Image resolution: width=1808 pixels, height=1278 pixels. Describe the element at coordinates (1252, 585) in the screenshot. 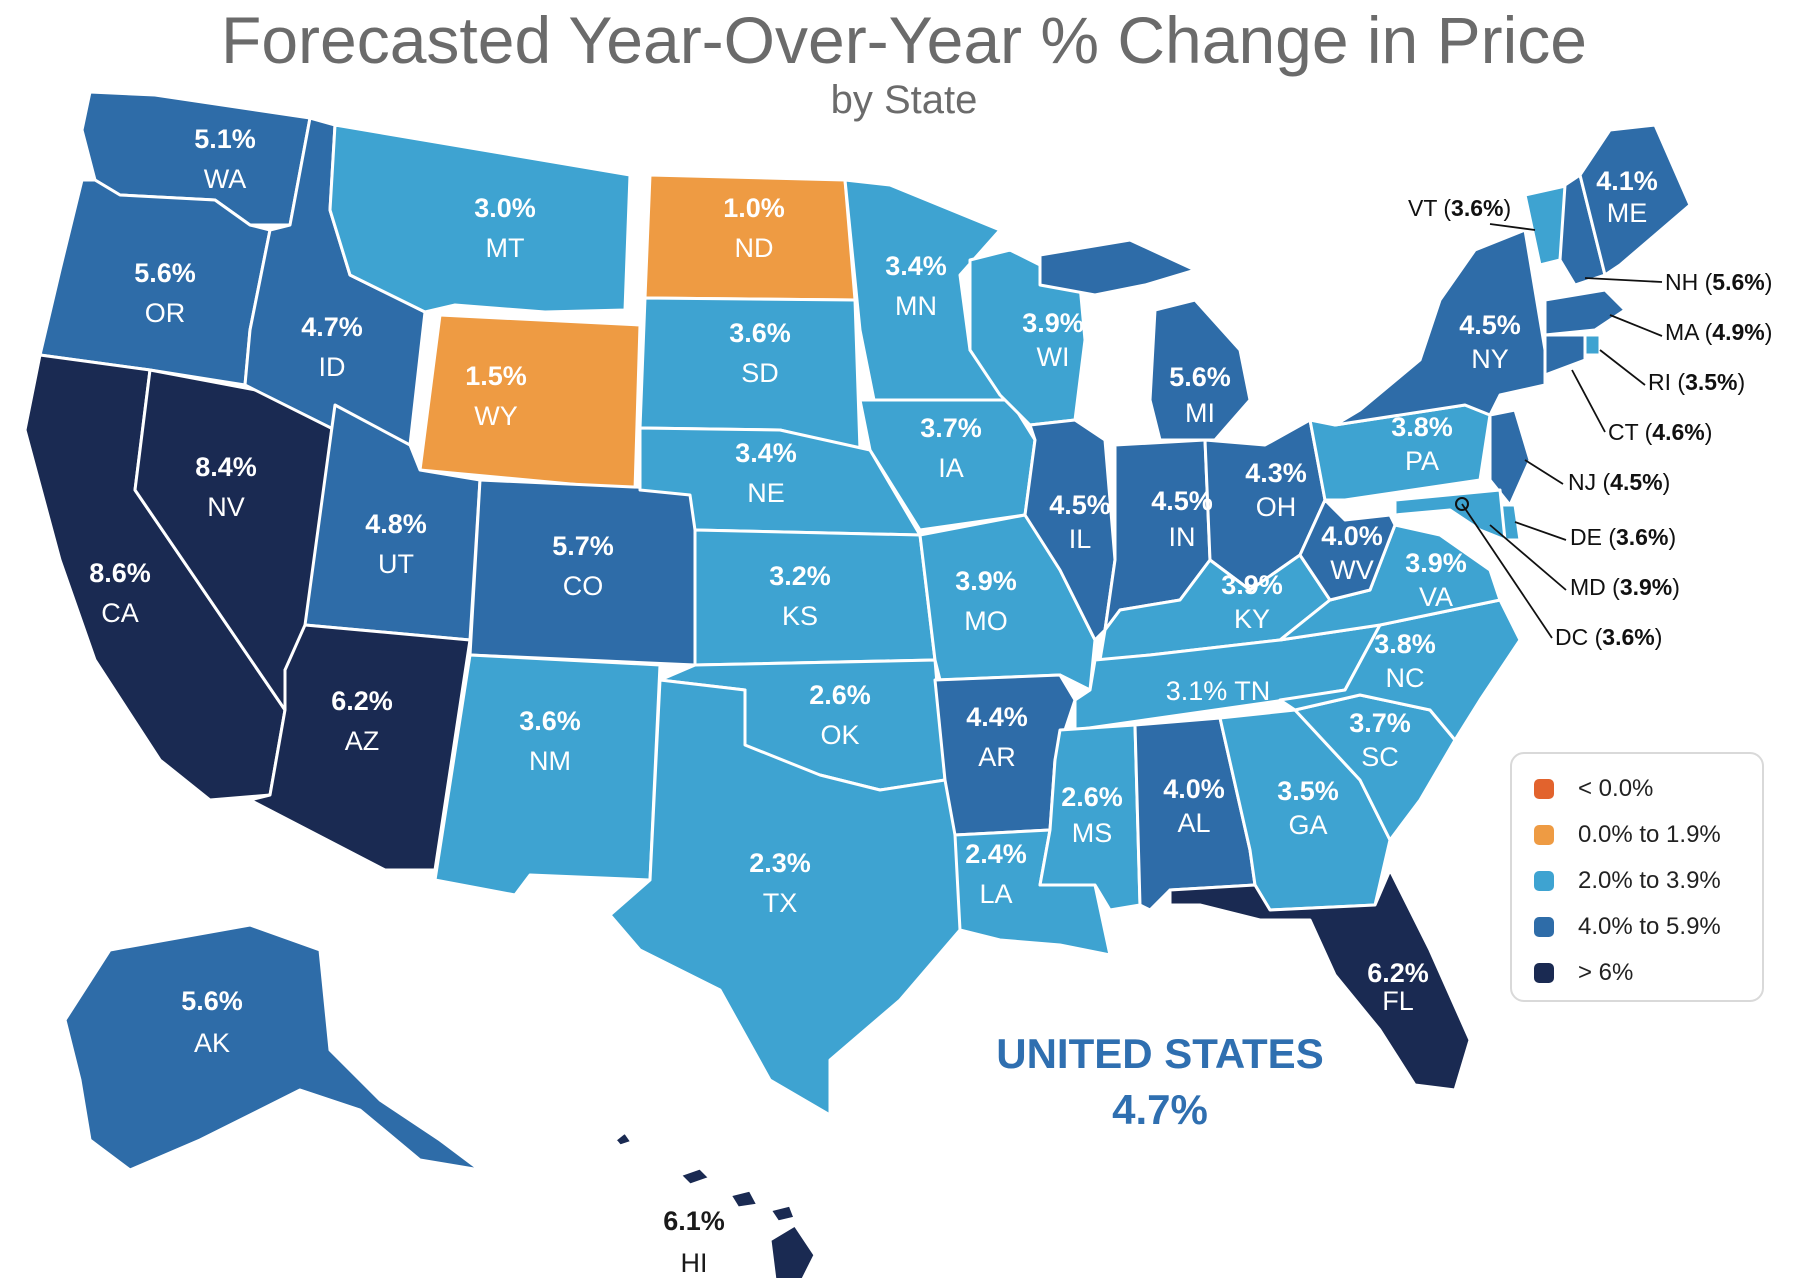

I see `state-value-ky: 3.9%` at that location.